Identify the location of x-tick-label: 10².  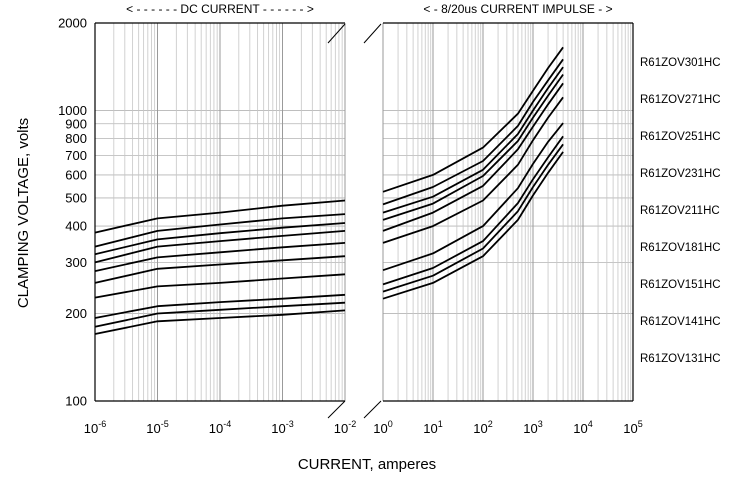
(482, 427).